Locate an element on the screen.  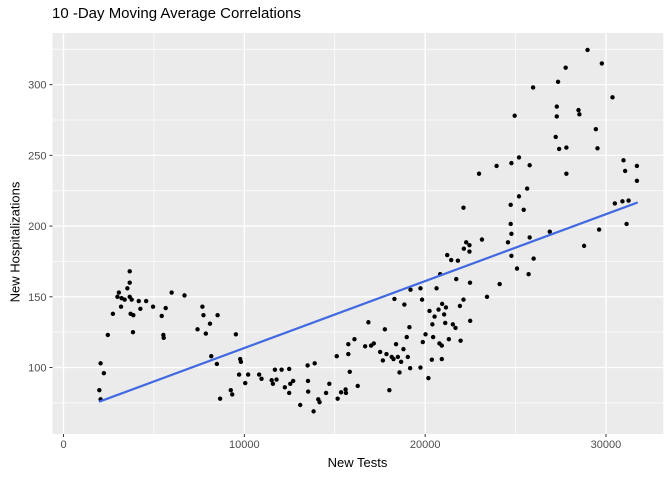
y-tick-label: 100 is located at coordinates (37, 369).